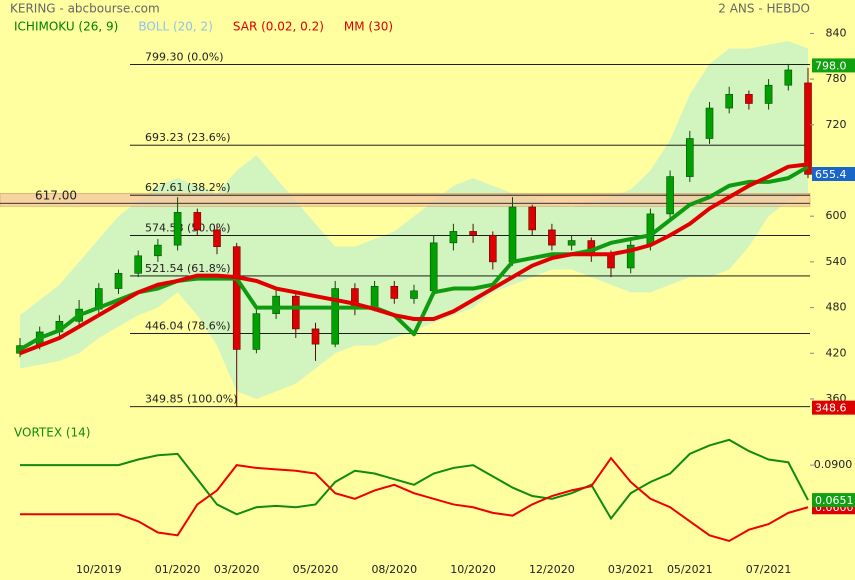 This screenshot has height=580, width=855. Describe the element at coordinates (690, 569) in the screenshot. I see `x-tick-label: 05/2021` at that location.